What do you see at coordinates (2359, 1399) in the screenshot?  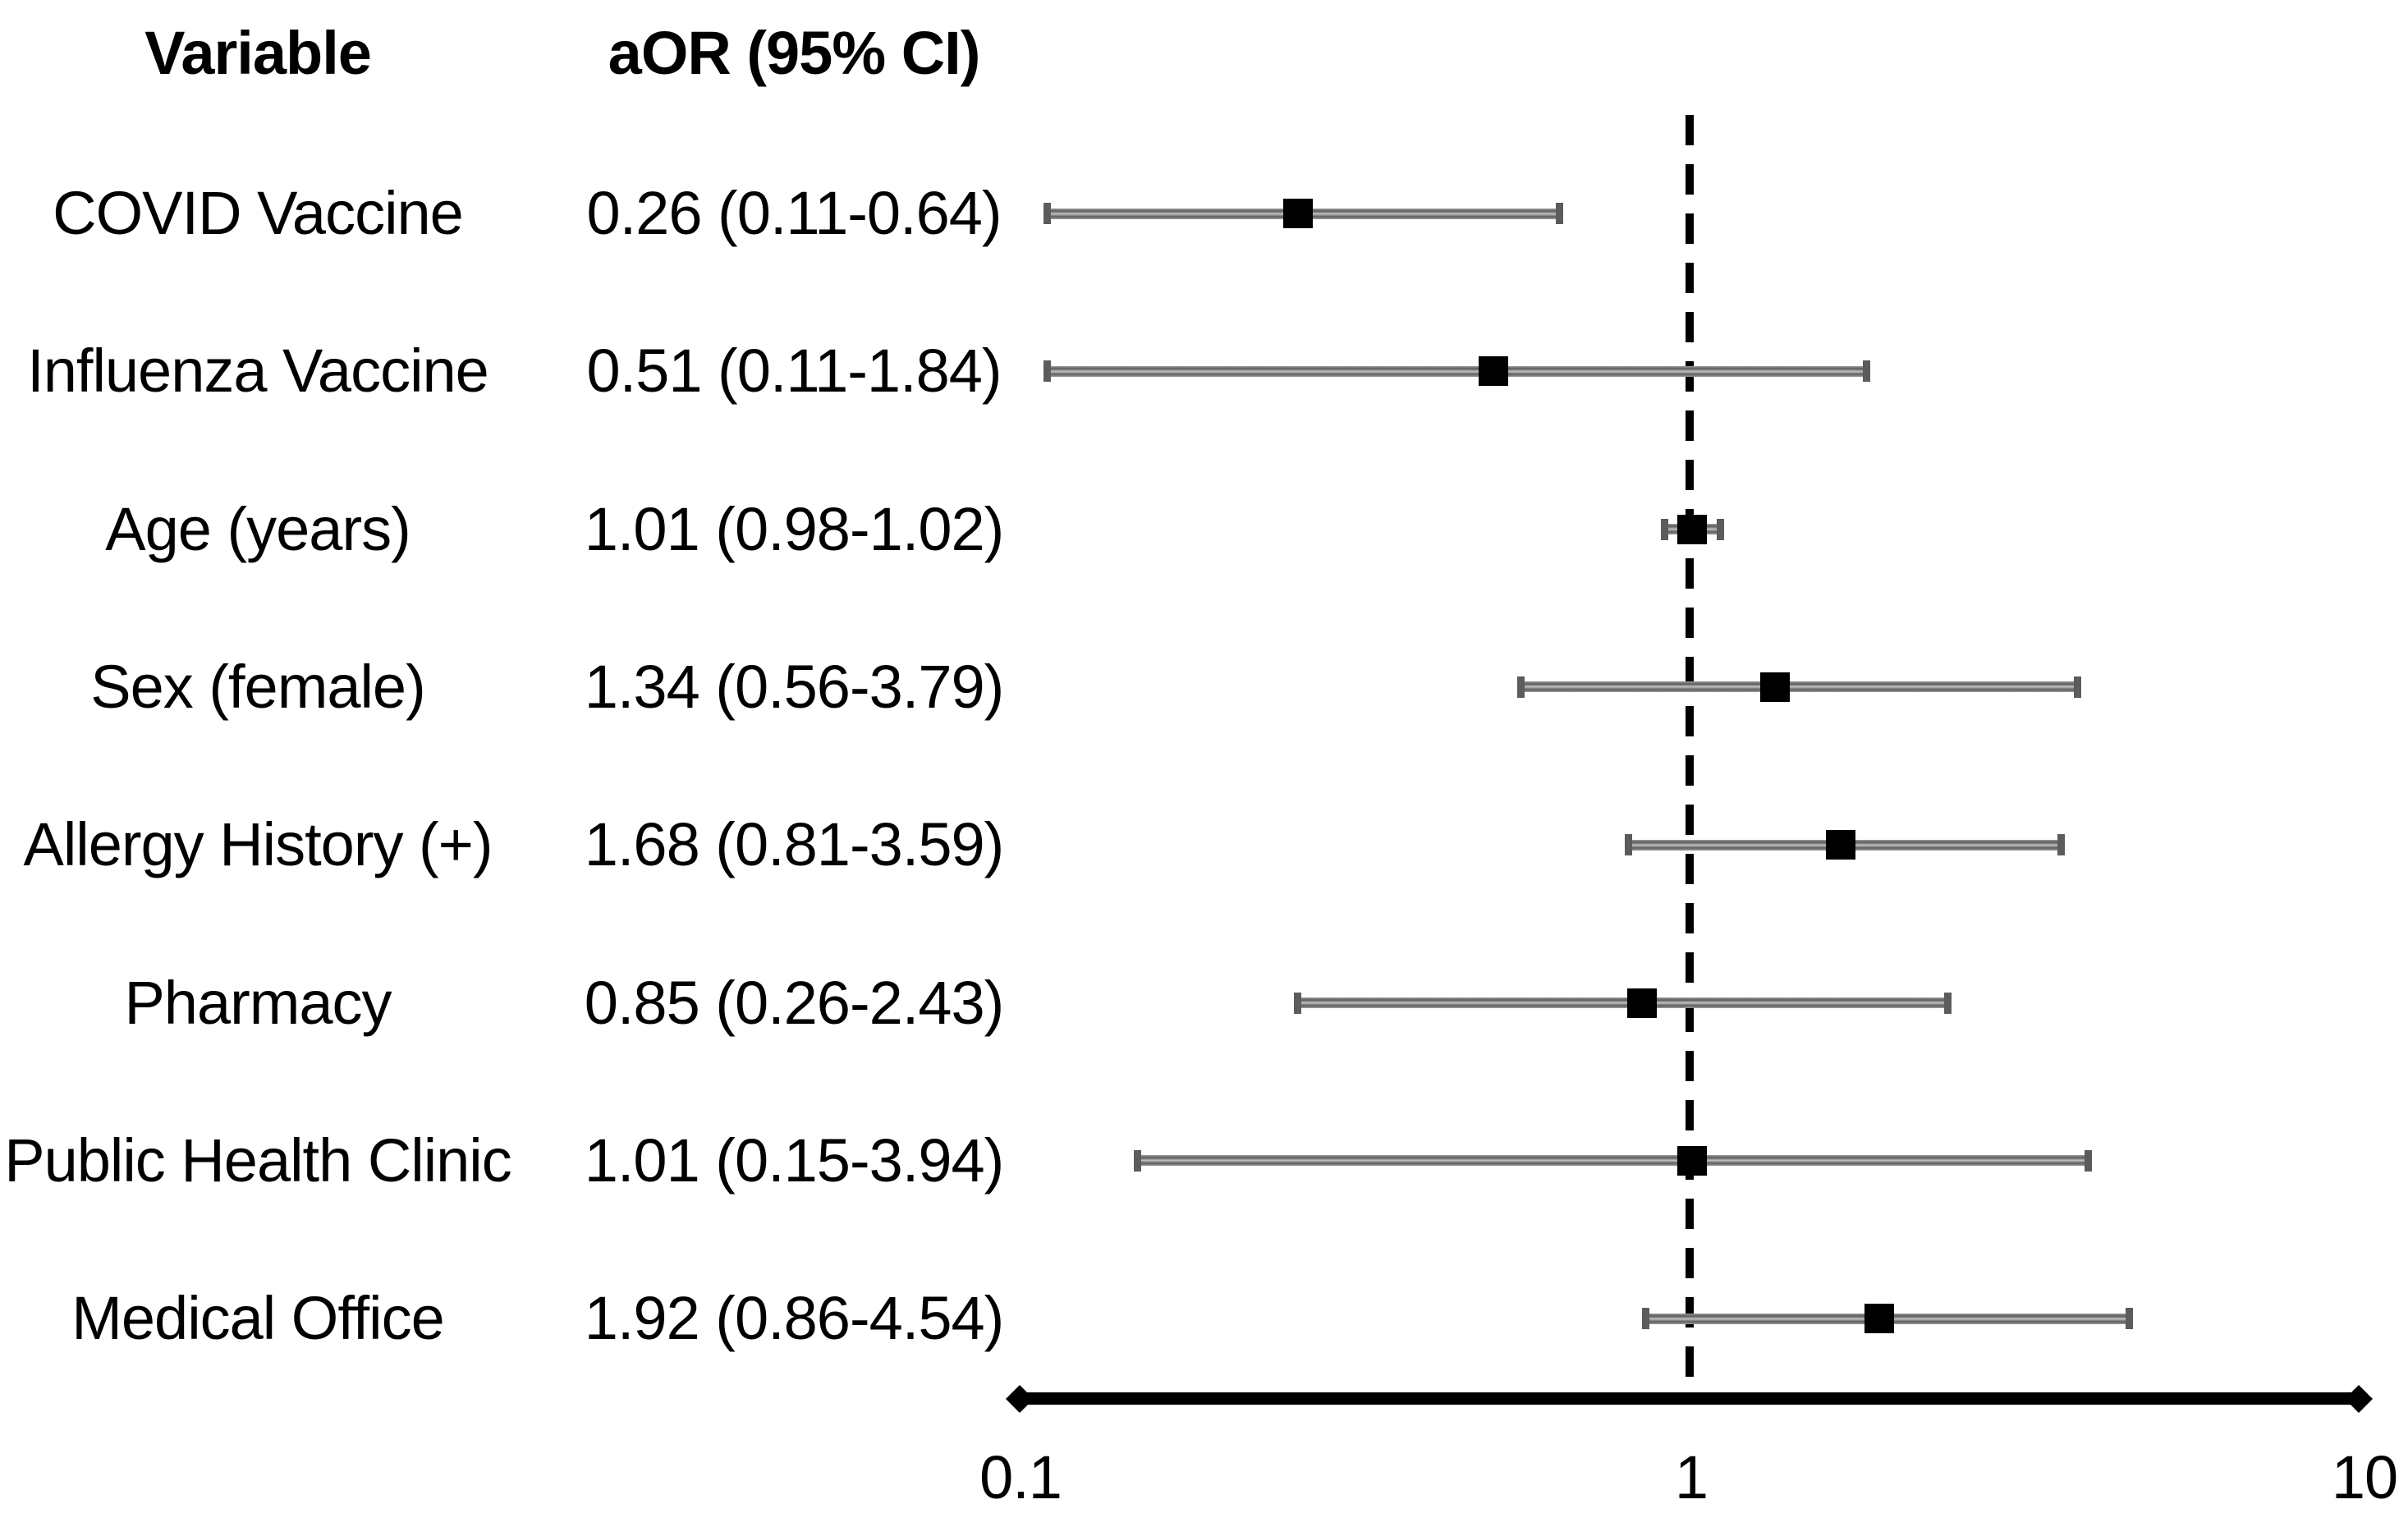 I see `x-axis-right-arrowhead-icon` at bounding box center [2359, 1399].